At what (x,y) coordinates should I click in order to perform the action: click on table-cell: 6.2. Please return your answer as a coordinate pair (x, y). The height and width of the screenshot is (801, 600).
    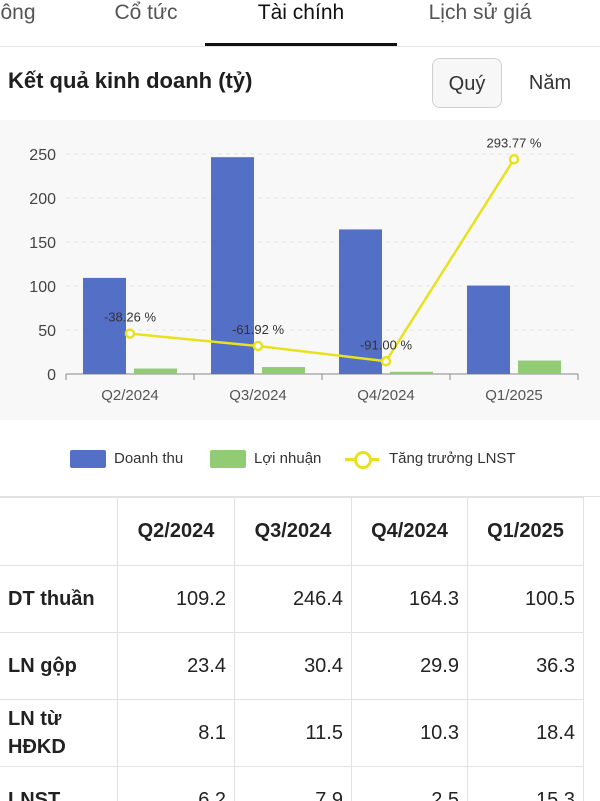
    Looking at the image, I should click on (176, 784).